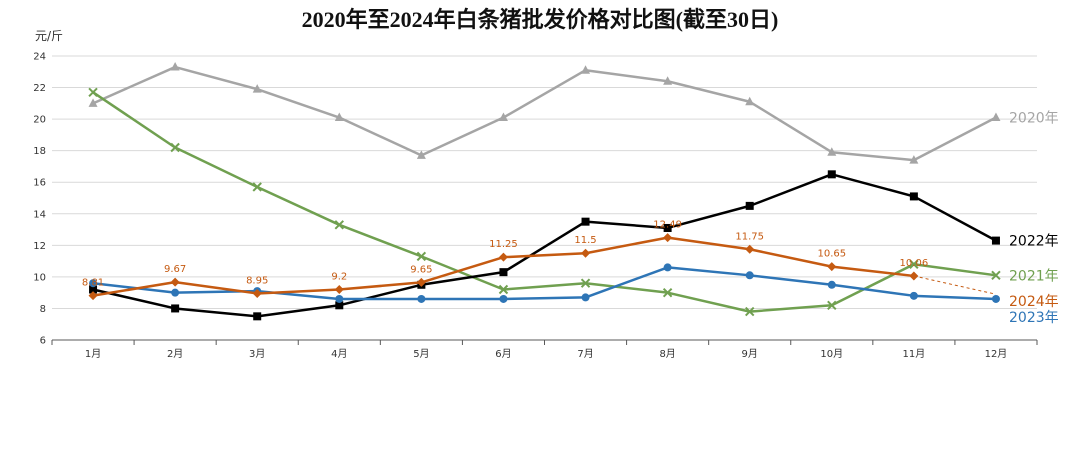 The image size is (1080, 449). What do you see at coordinates (421, 269) in the screenshot?
I see `data-label: 9.65` at bounding box center [421, 269].